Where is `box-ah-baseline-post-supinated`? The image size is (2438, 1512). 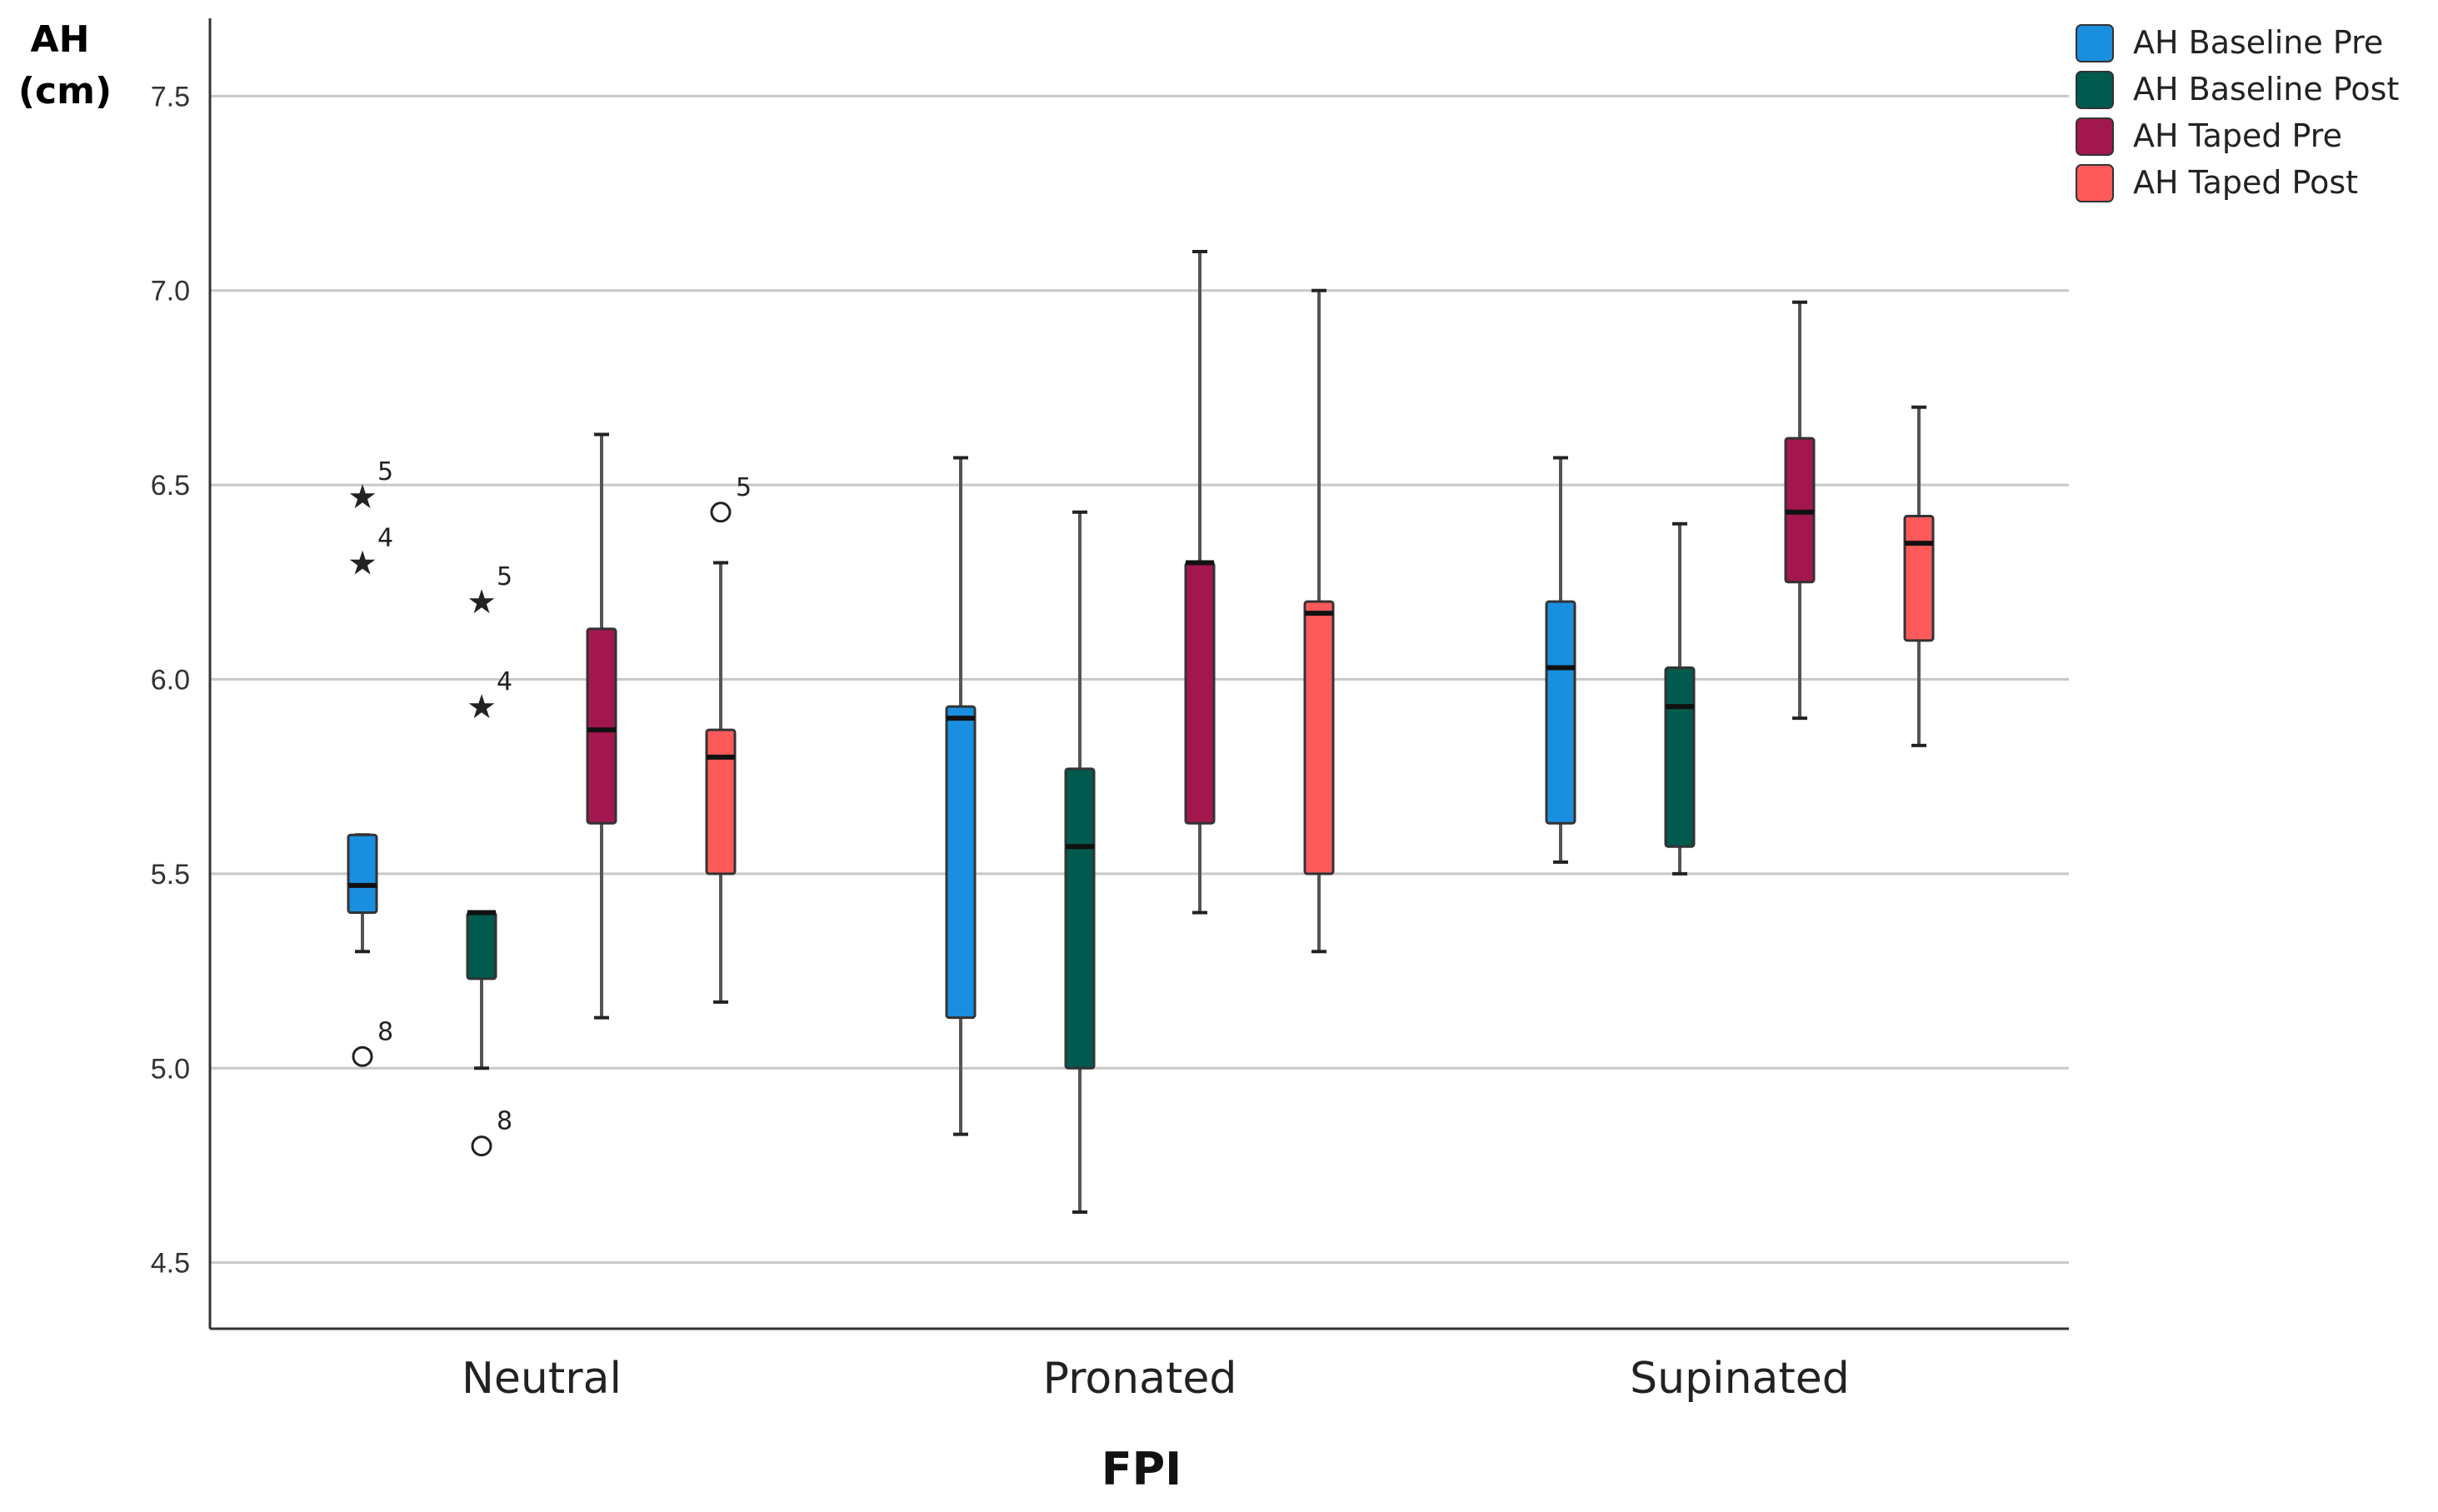
box-ah-baseline-post-supinated is located at coordinates (1680, 698).